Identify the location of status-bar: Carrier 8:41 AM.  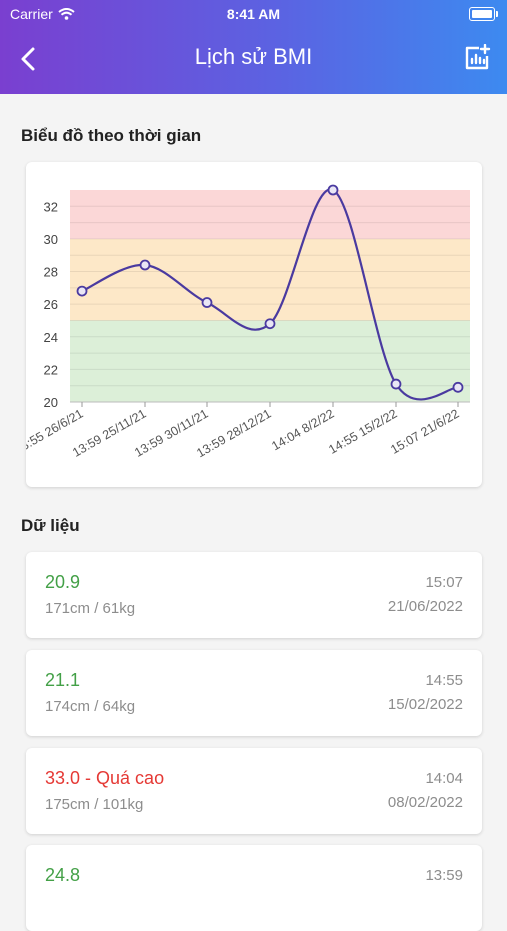
(253, 14).